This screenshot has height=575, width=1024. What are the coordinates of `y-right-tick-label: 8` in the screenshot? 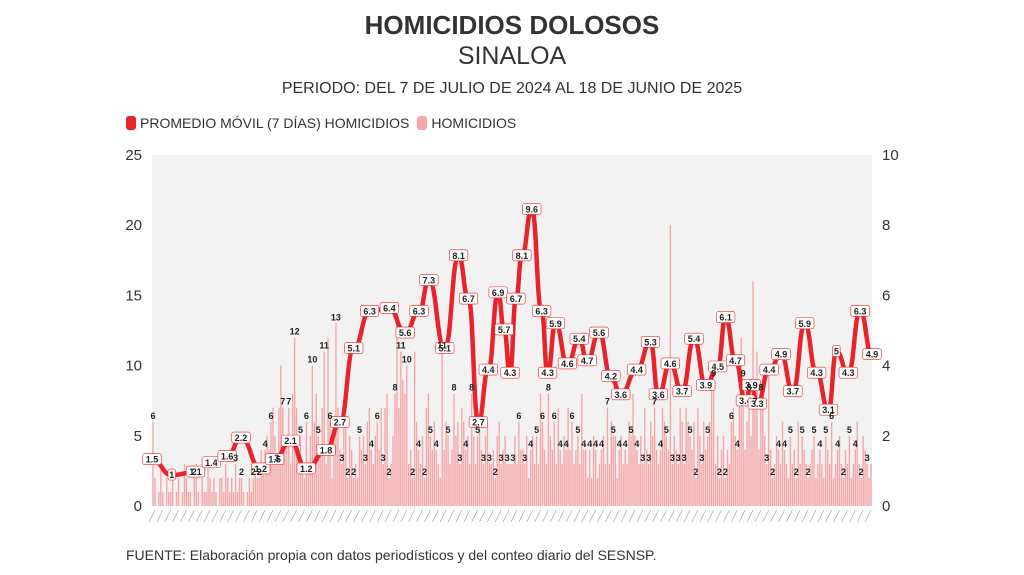 It's located at (886, 225).